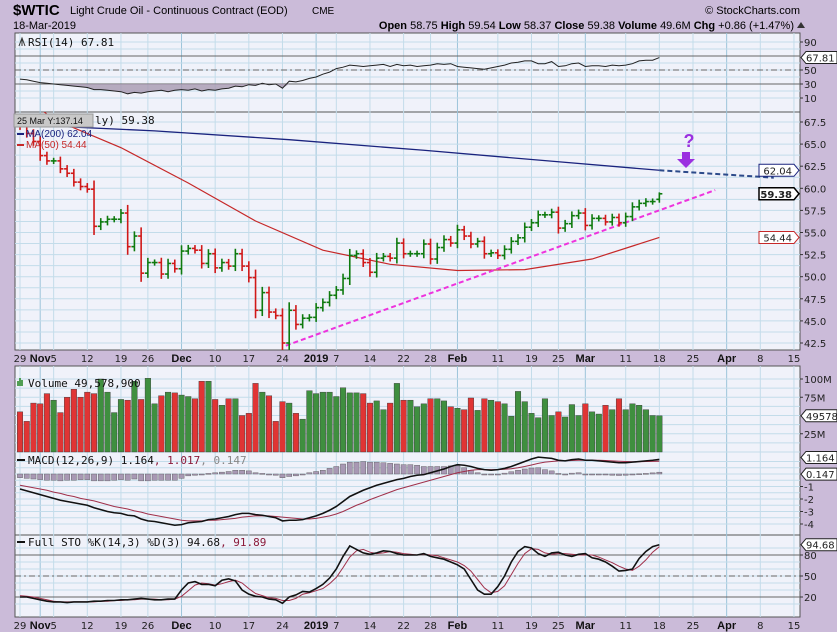 Image resolution: width=837 pixels, height=632 pixels. I want to click on close-label: Close, so click(569, 26).